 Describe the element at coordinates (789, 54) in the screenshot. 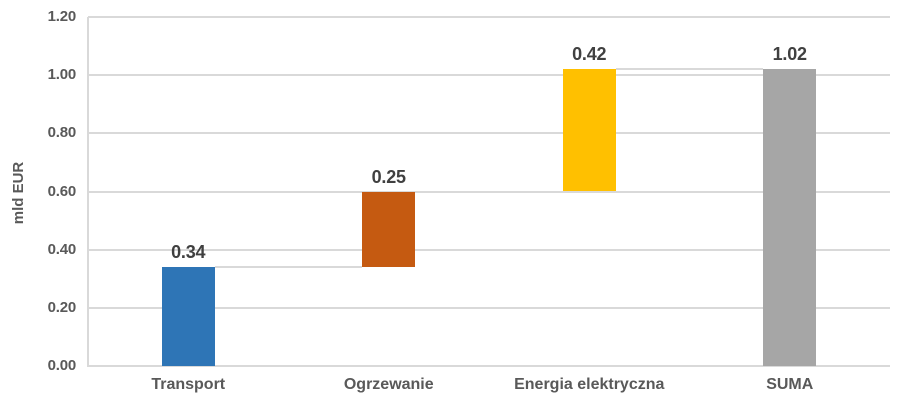

I see `bar-value-label-suma: 1.02` at that location.